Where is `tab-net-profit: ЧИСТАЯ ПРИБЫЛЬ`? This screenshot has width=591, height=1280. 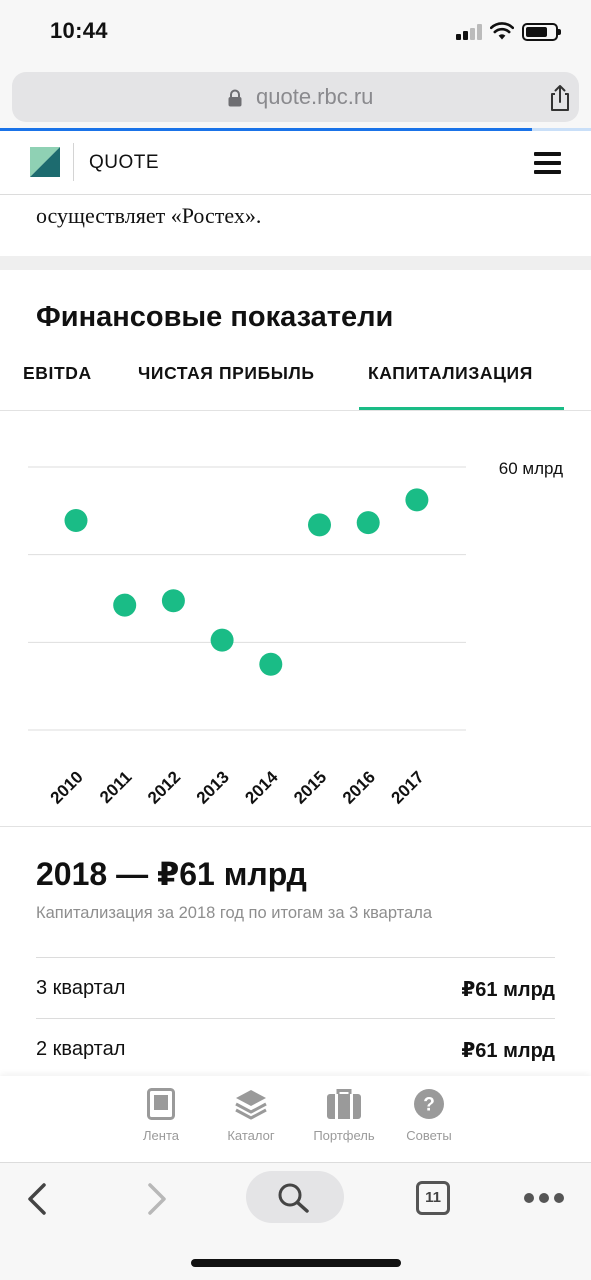
tab-net-profit: ЧИСТАЯ ПРИБЫЛЬ is located at coordinates (226, 373).